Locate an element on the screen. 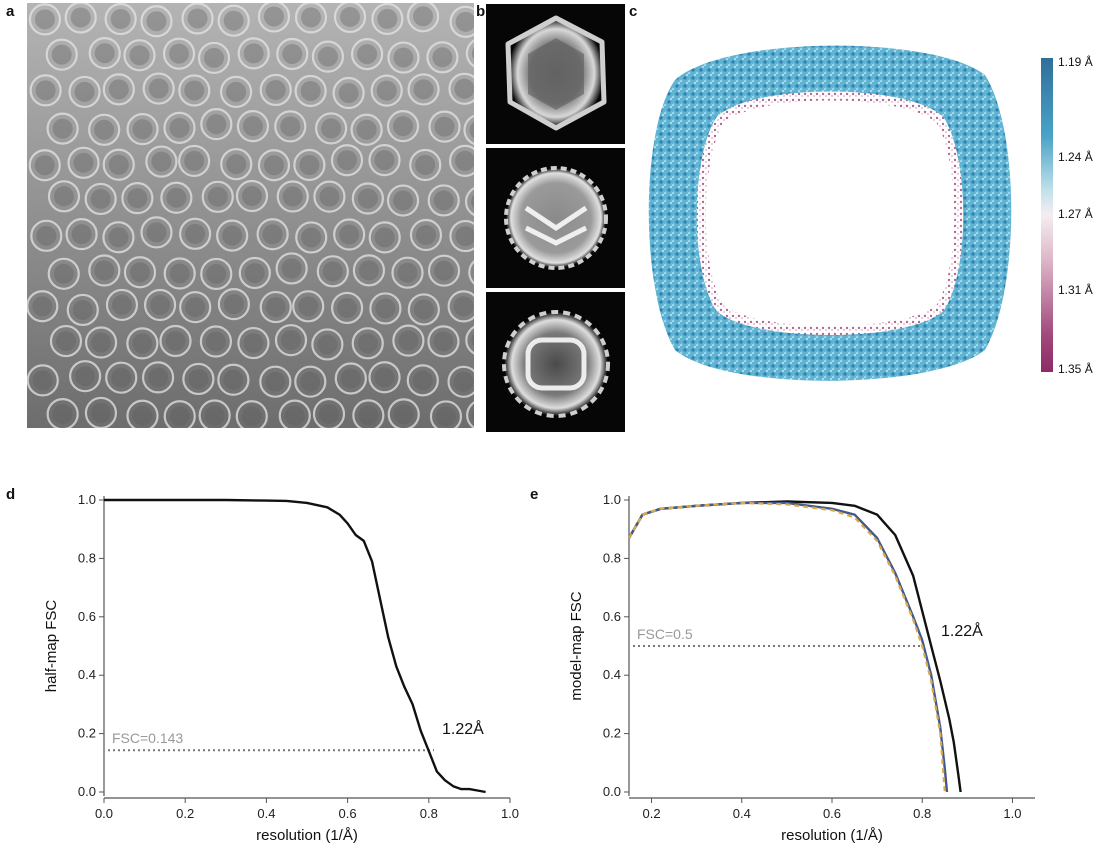  x-tick-label: 0.8 is located at coordinates (922, 813).